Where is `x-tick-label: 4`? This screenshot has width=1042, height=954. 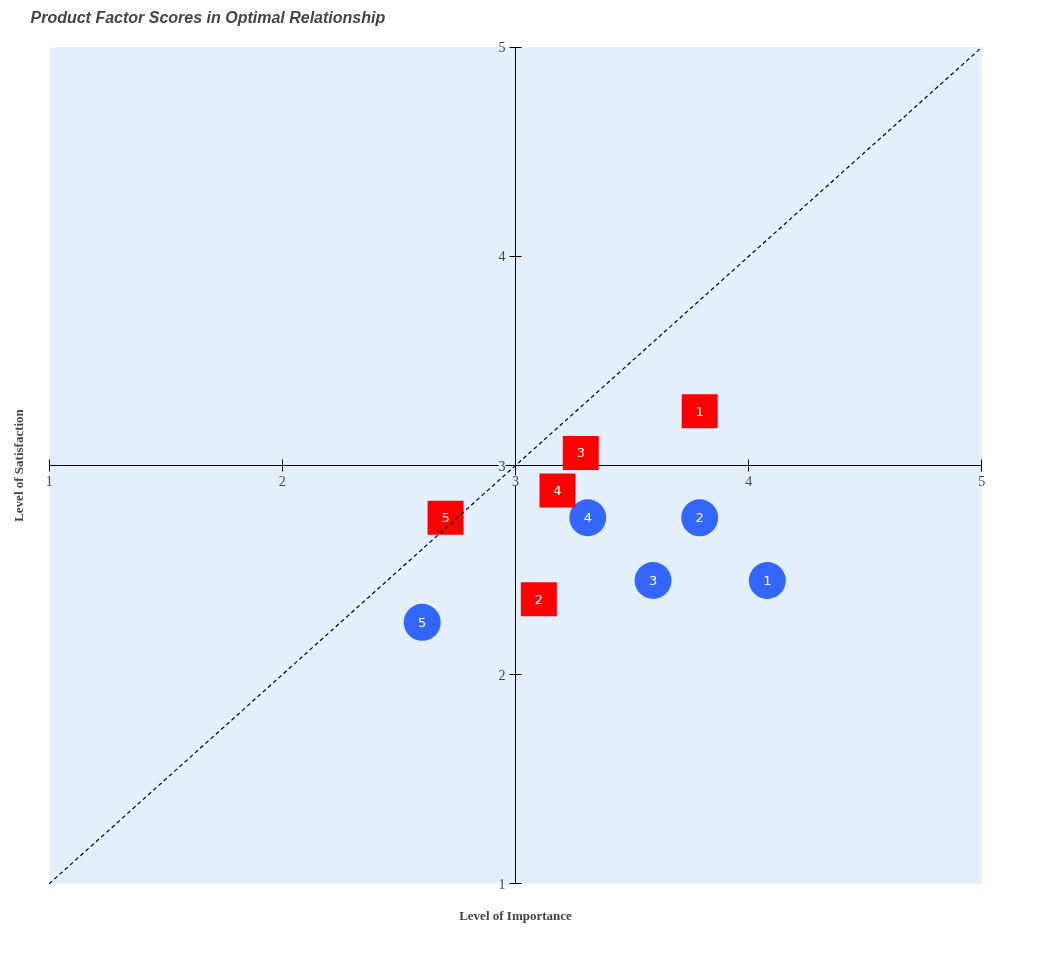 x-tick-label: 4 is located at coordinates (749, 481).